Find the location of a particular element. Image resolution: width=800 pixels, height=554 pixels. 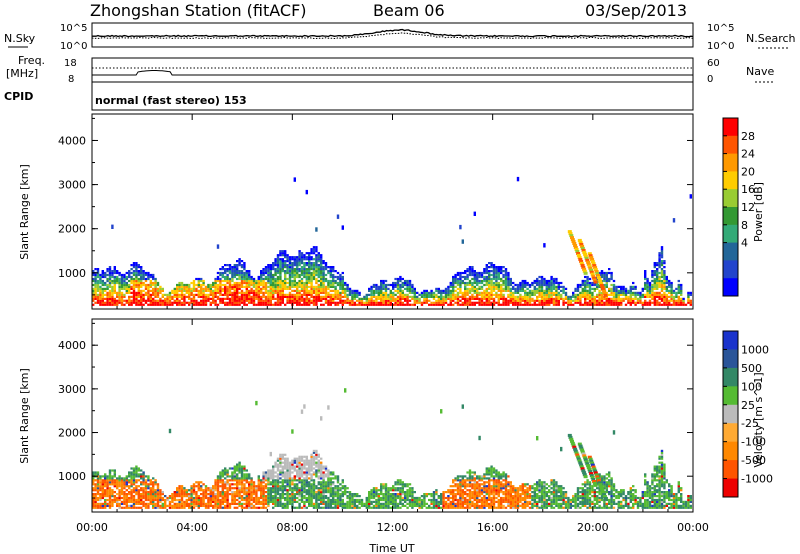

freq-series is located at coordinates (392, 73).